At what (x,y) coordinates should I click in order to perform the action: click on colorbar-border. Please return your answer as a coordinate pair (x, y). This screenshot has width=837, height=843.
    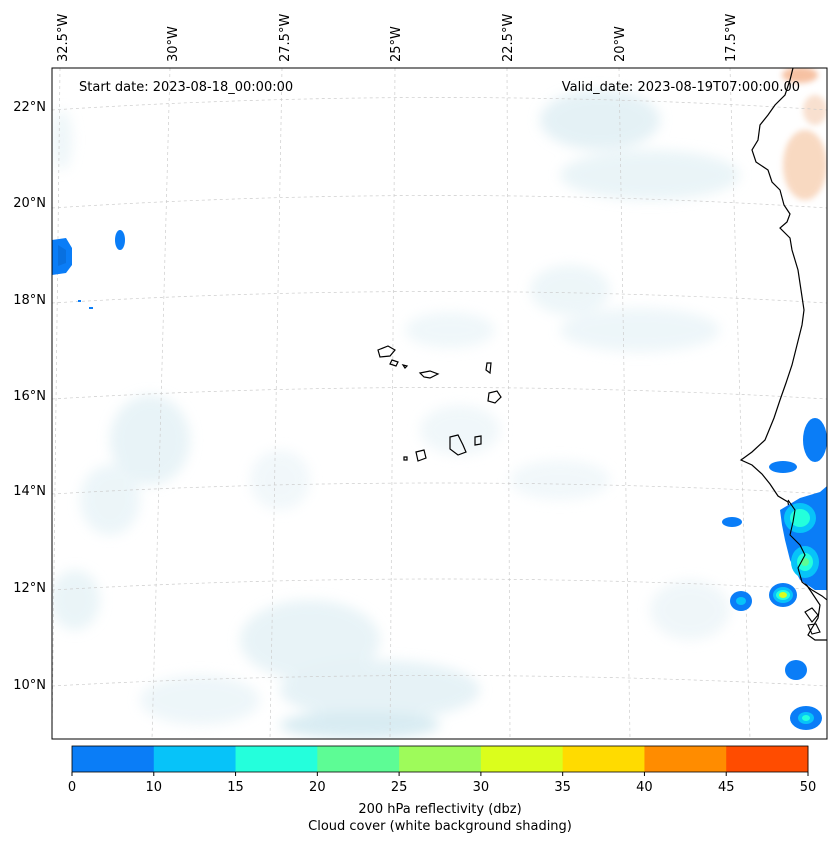
    Looking at the image, I should click on (440, 759).